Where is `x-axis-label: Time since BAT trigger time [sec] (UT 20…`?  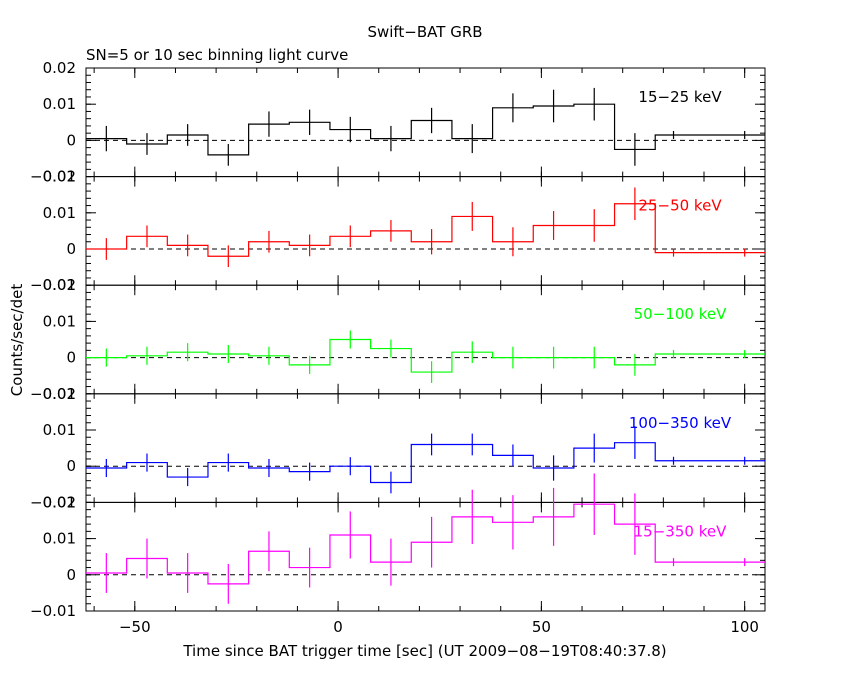
x-axis-label: Time since BAT trigger time [sec] (UT 20… is located at coordinates (424, 651).